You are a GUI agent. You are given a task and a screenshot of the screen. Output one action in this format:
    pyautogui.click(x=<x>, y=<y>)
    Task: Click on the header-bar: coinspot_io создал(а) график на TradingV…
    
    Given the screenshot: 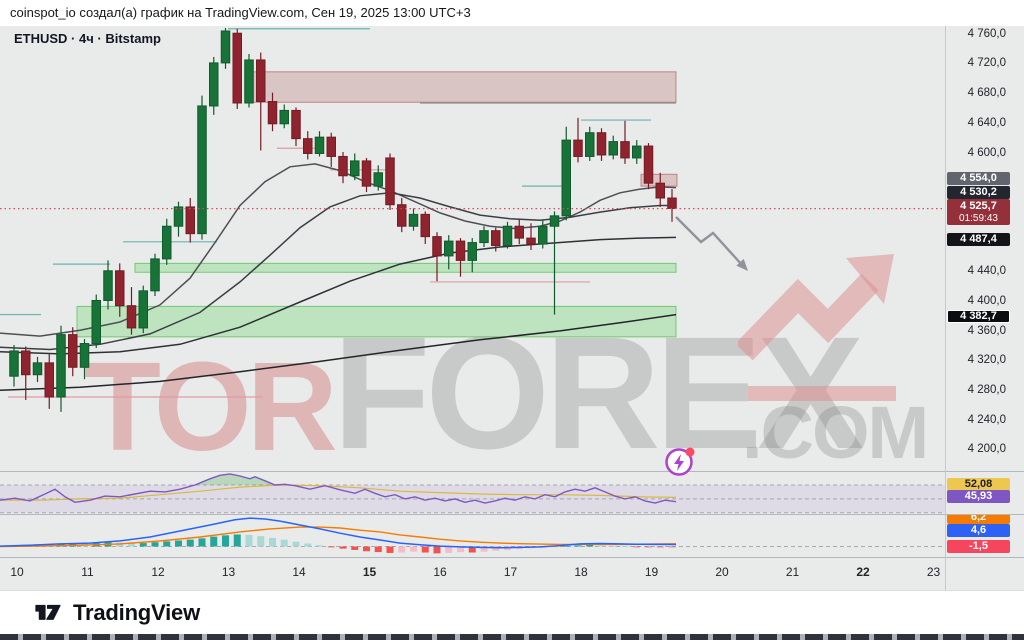 What is the action you would take?
    pyautogui.click(x=512, y=13)
    